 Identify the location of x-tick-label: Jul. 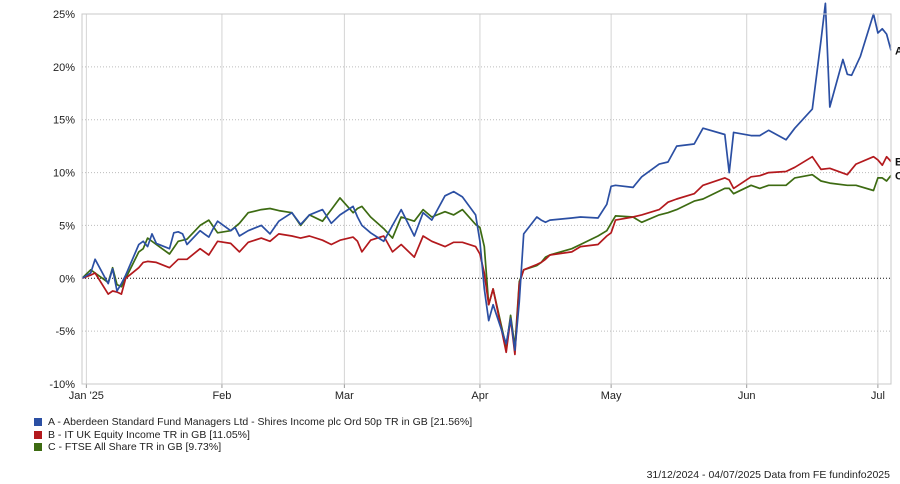
(878, 396).